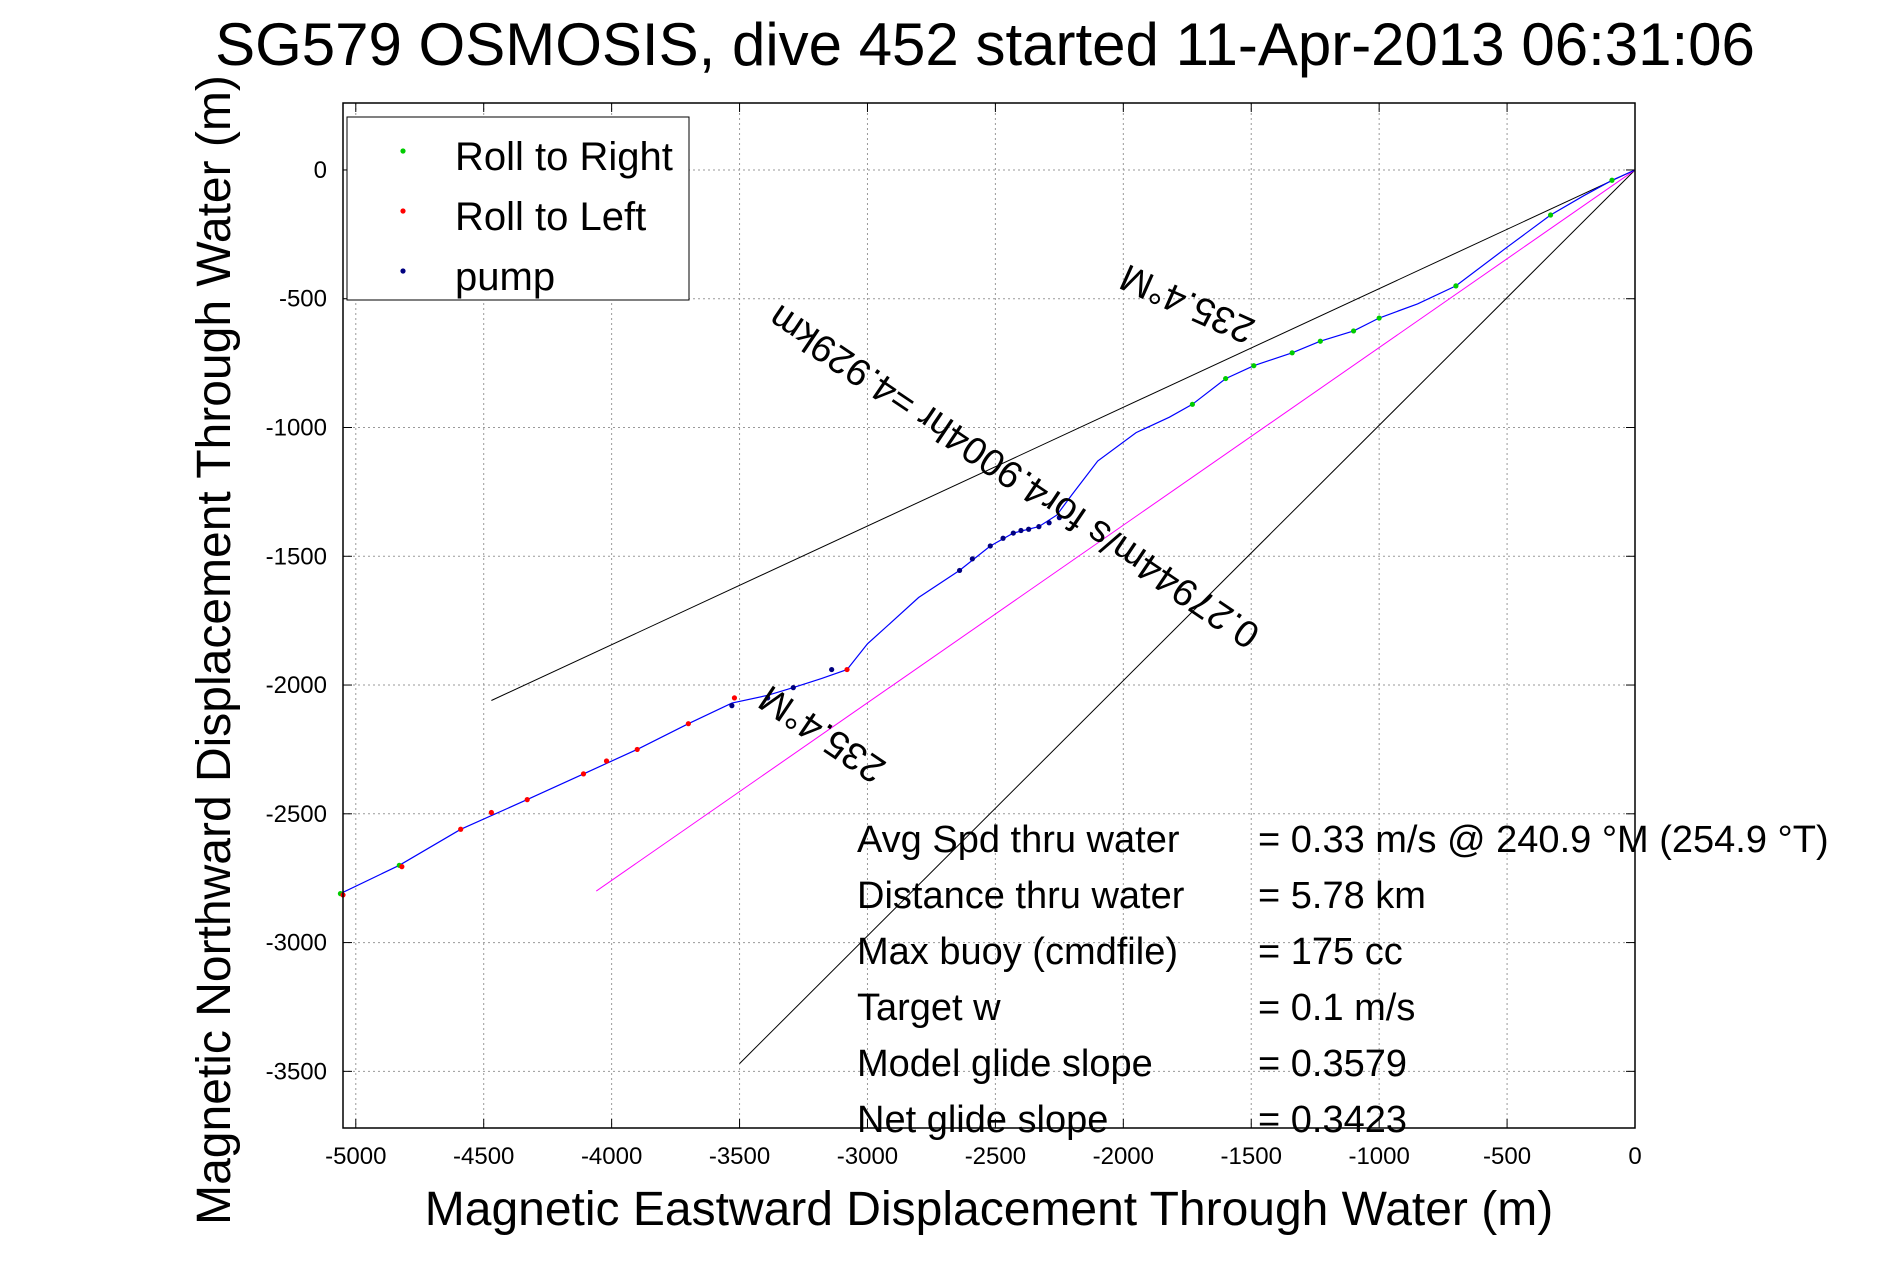 Image resolution: width=1891 pixels, height=1262 pixels. What do you see at coordinates (867, 1156) in the screenshot?
I see `x-tick-label: -3000` at bounding box center [867, 1156].